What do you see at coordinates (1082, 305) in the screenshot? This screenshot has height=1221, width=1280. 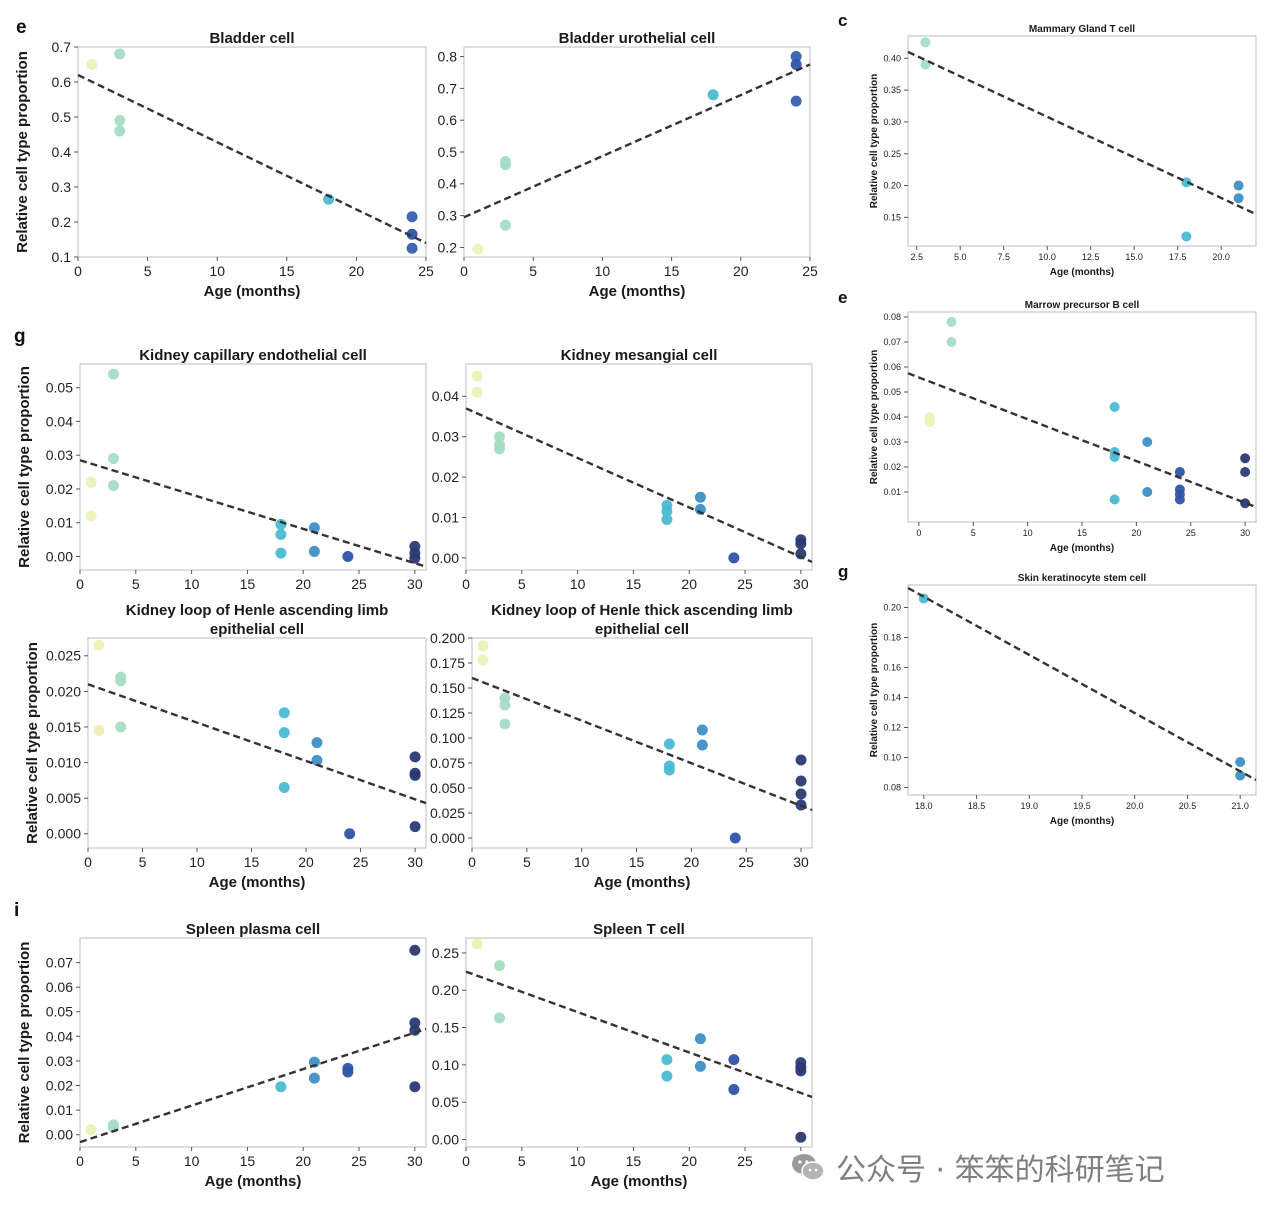 I see `chart-title: Marrow precursor B cell` at bounding box center [1082, 305].